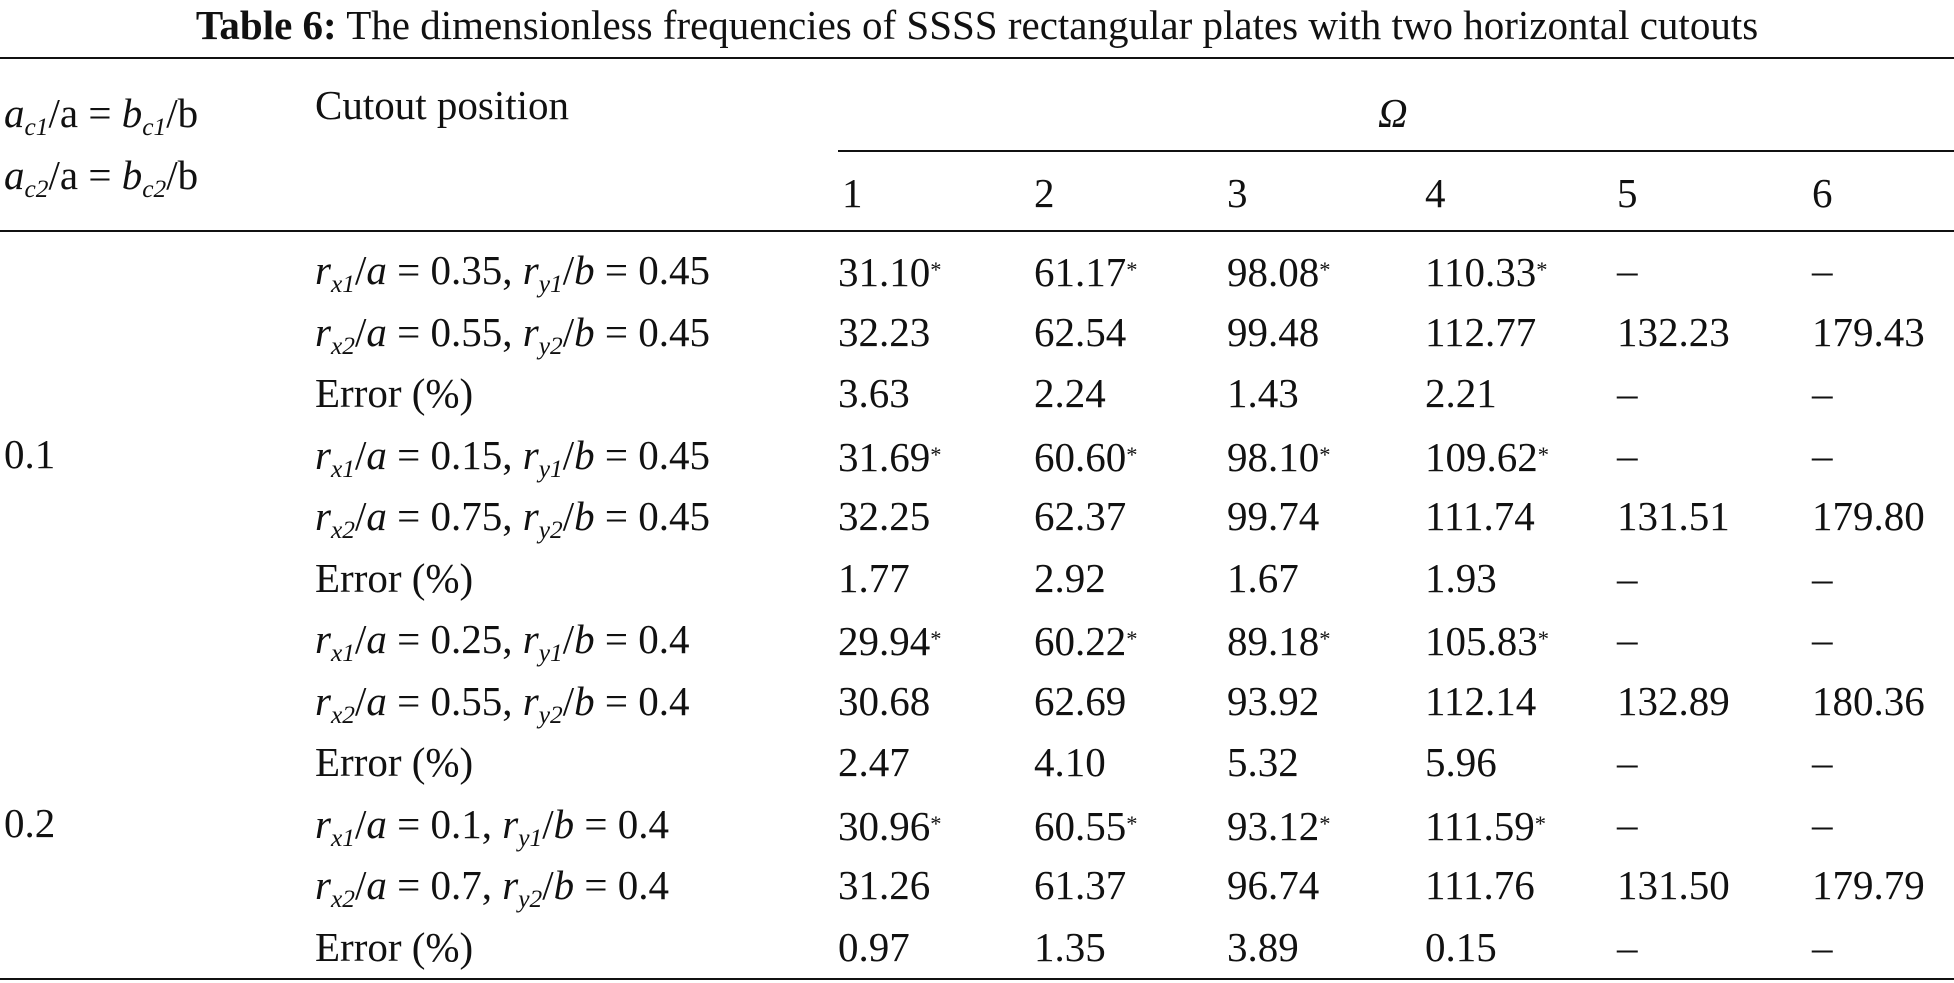  Describe the element at coordinates (101, 115) in the screenshot. I see `header-size-line1: ac1/a = bc1/b` at that location.